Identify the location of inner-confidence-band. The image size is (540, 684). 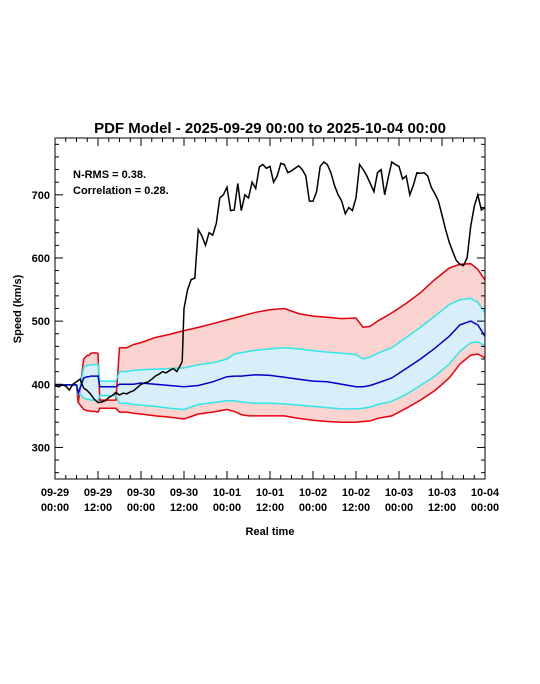
(270, 354).